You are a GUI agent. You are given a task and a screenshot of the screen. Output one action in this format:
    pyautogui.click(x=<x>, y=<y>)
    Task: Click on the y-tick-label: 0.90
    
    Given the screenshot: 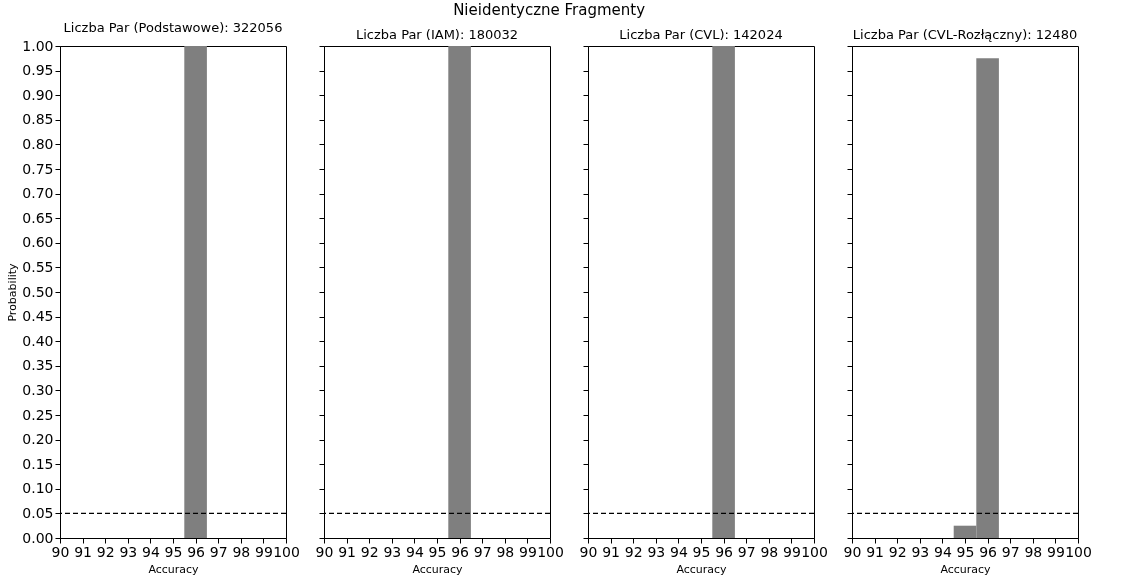 What is the action you would take?
    pyautogui.click(x=38, y=94)
    